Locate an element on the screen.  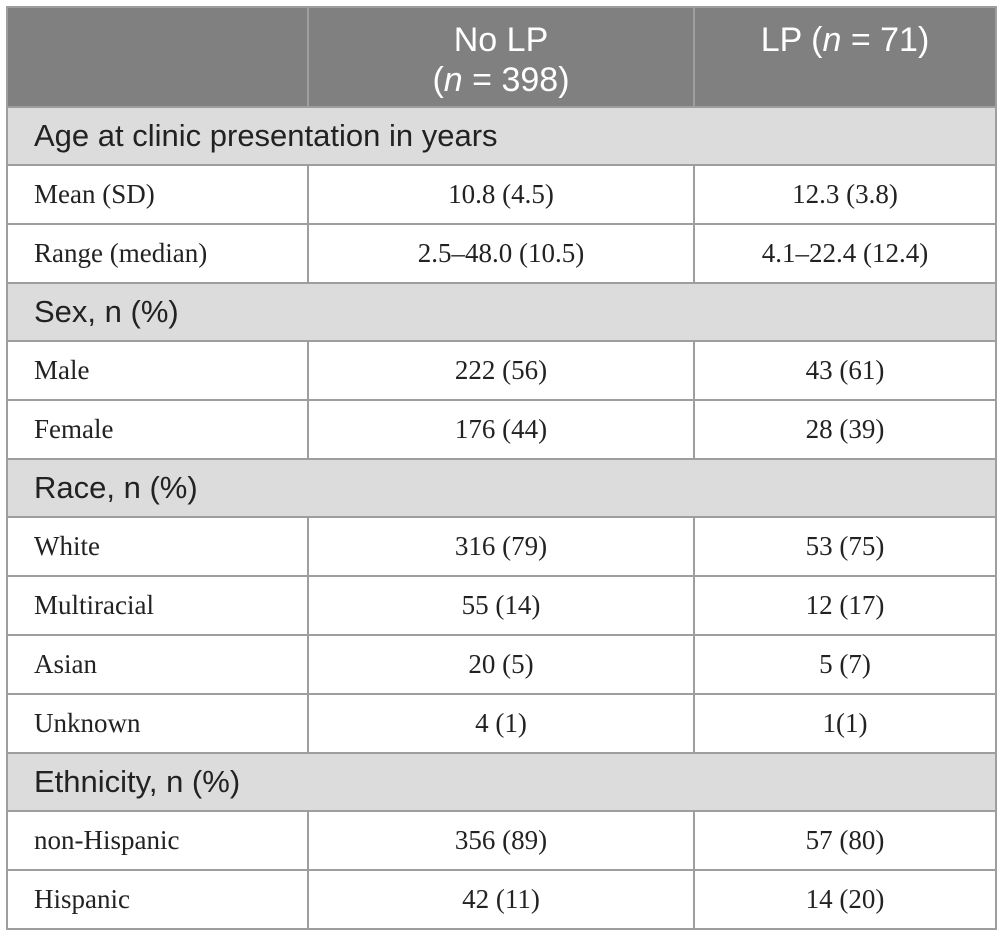
section-row-race: Race, n (%) is located at coordinates (501, 488).